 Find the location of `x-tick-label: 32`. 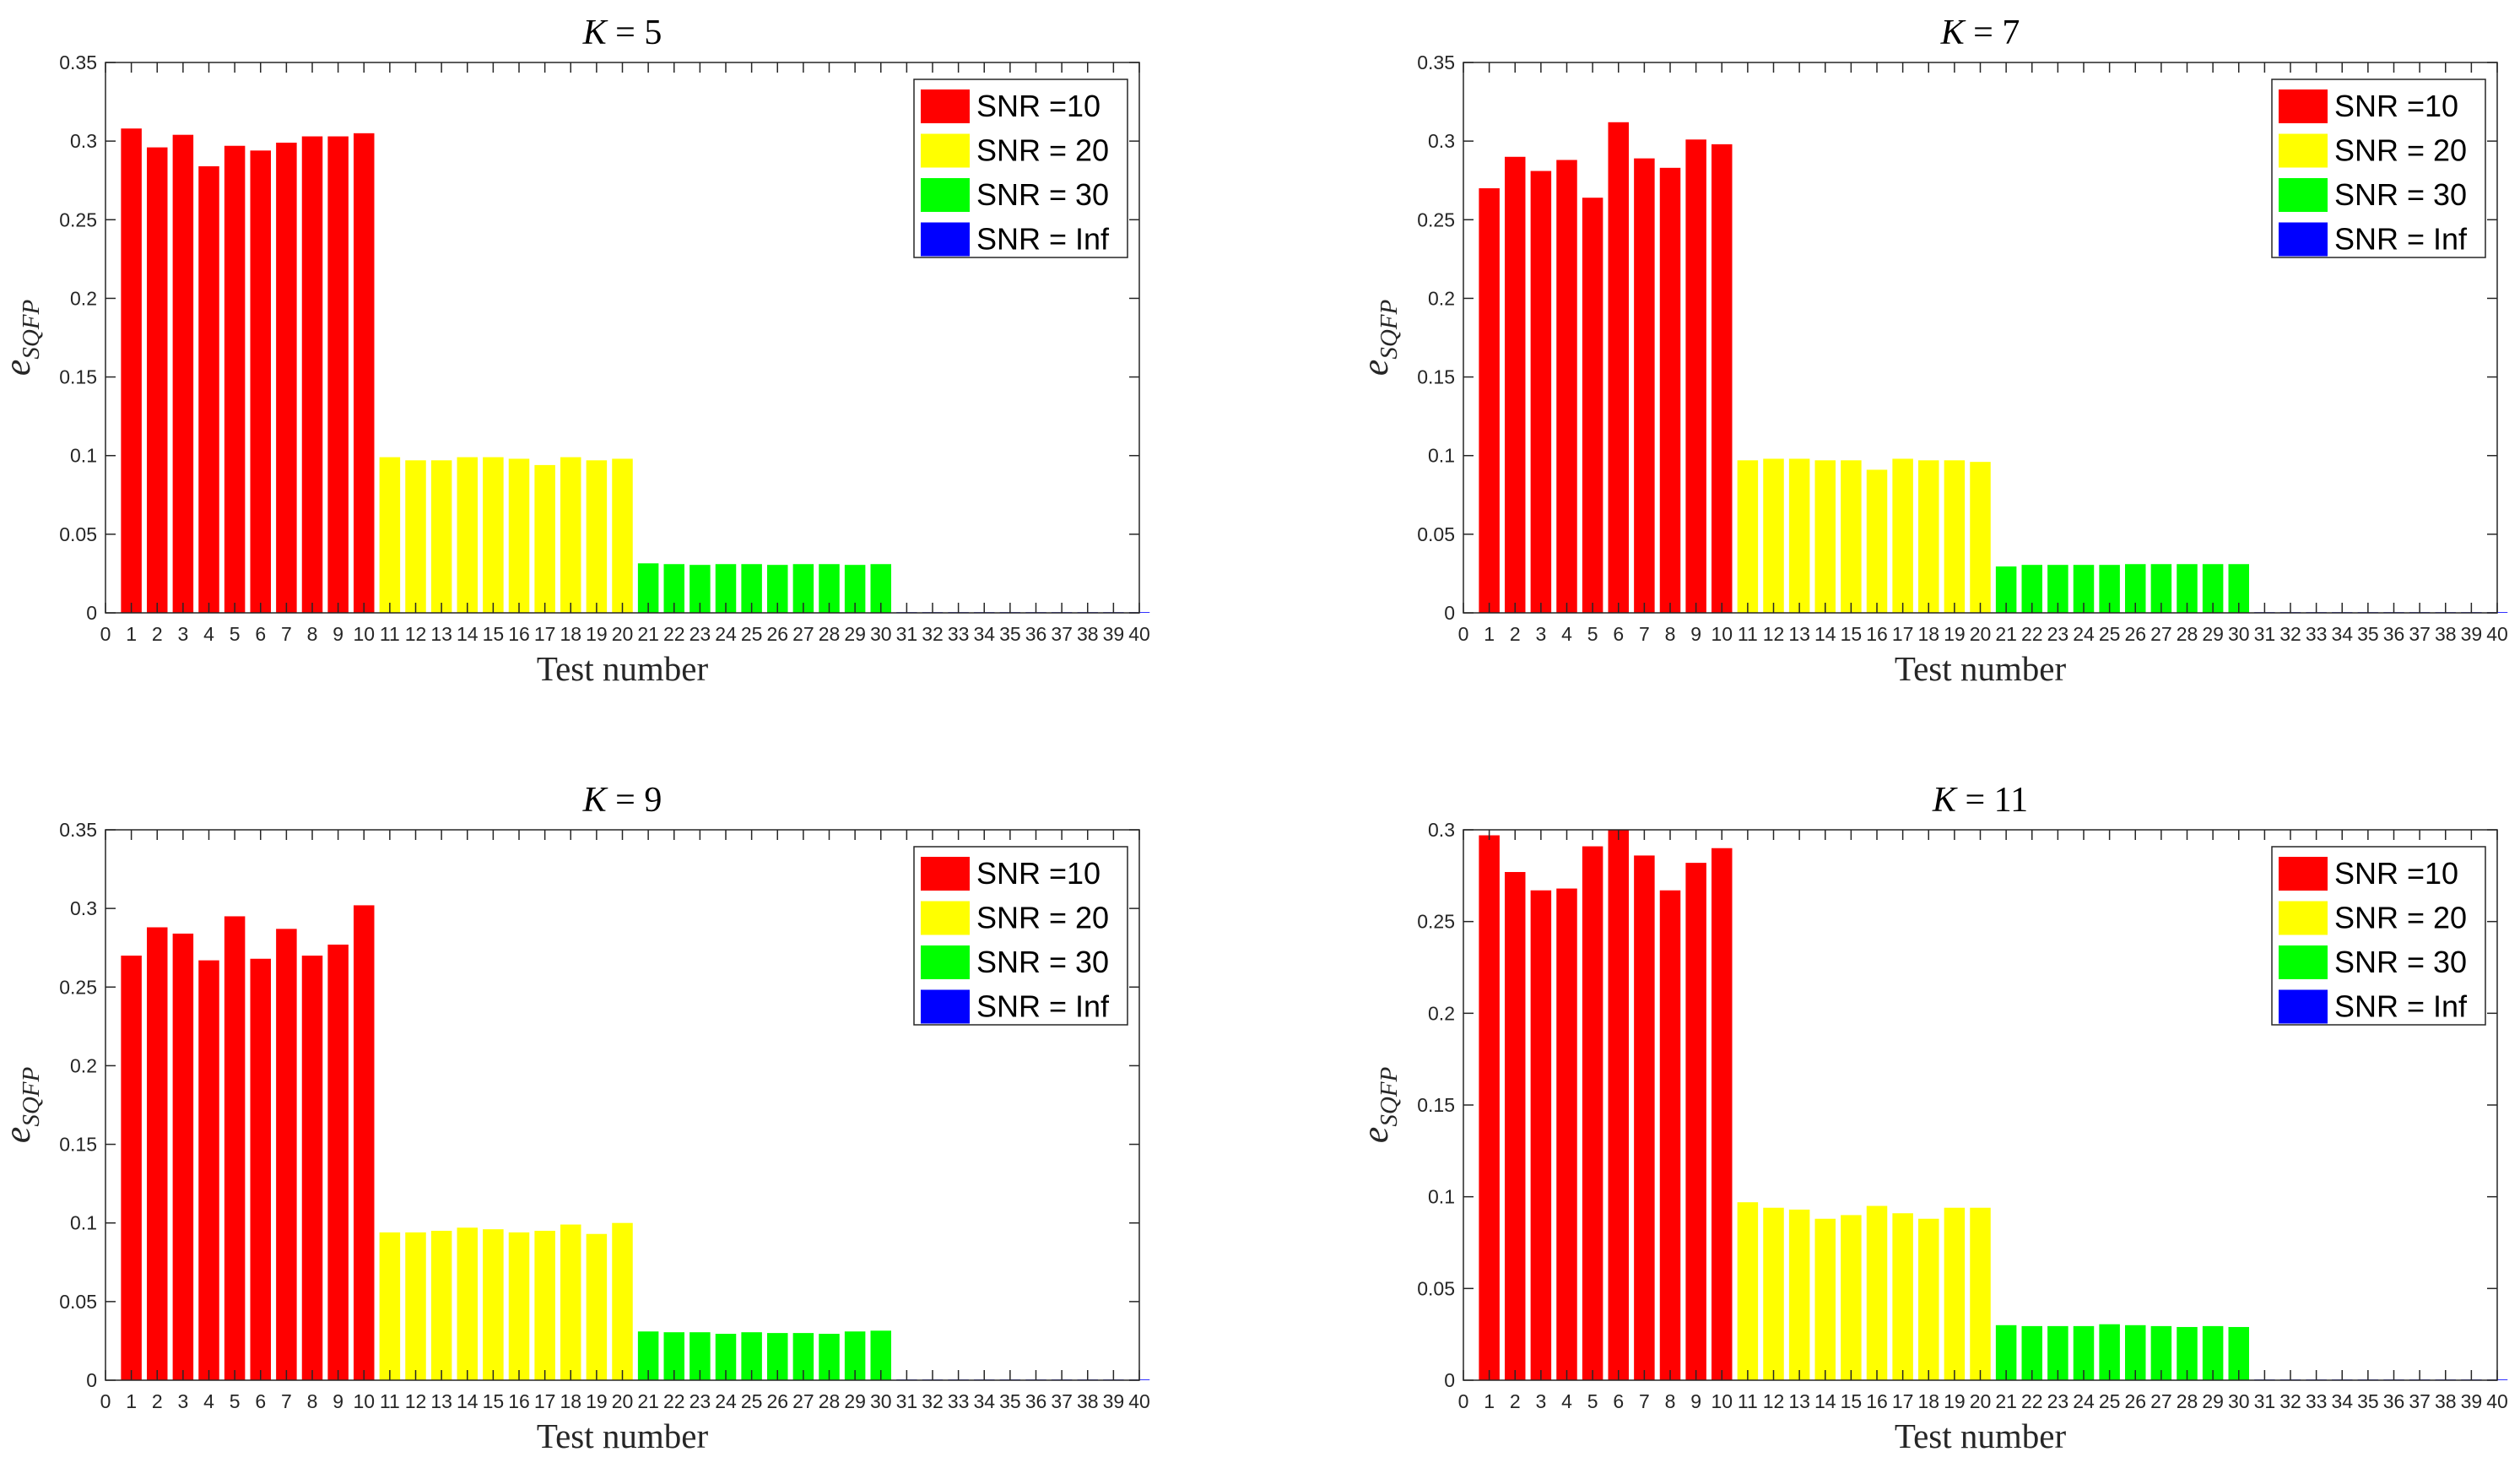

x-tick-label: 32 is located at coordinates (933, 634).